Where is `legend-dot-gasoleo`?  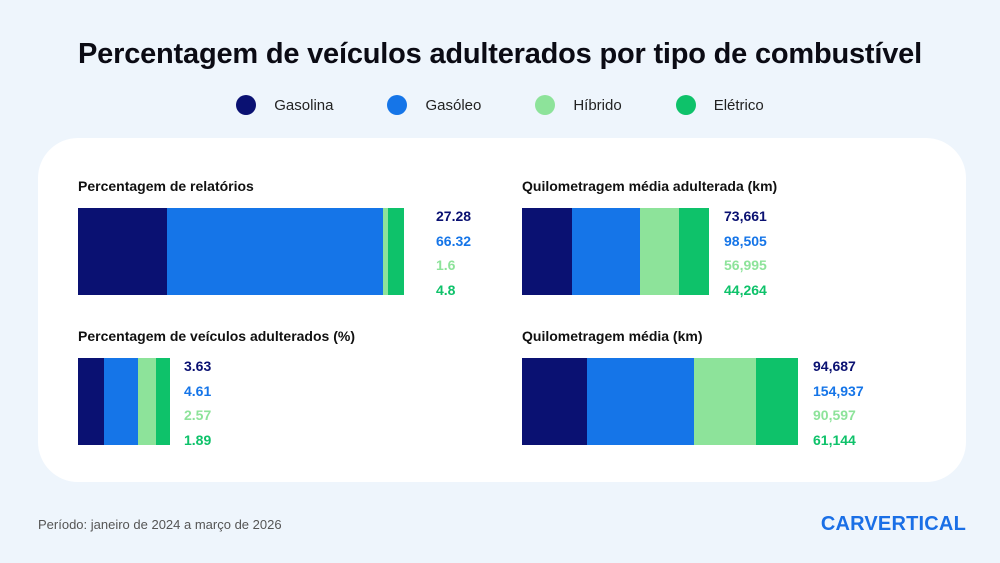
legend-dot-gasoleo is located at coordinates (397, 105).